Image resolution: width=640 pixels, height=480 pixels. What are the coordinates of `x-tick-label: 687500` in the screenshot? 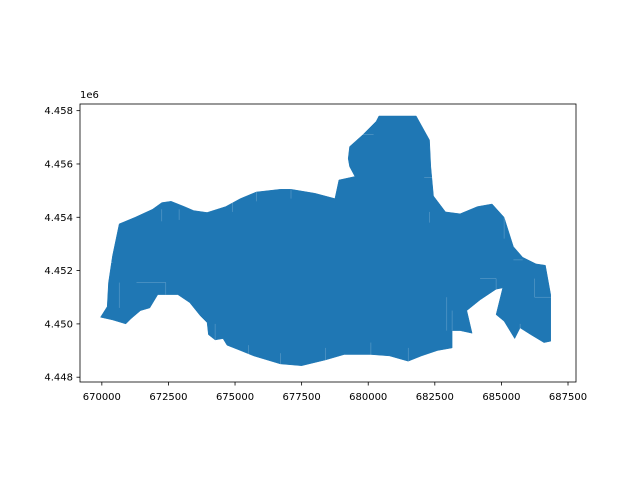 It's located at (568, 397).